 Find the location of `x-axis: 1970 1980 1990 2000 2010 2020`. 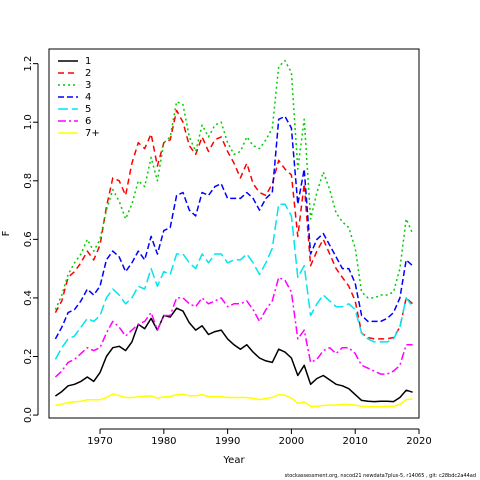

x-axis: 1970 1980 1990 2000 2010 2020 is located at coordinates (259, 437).